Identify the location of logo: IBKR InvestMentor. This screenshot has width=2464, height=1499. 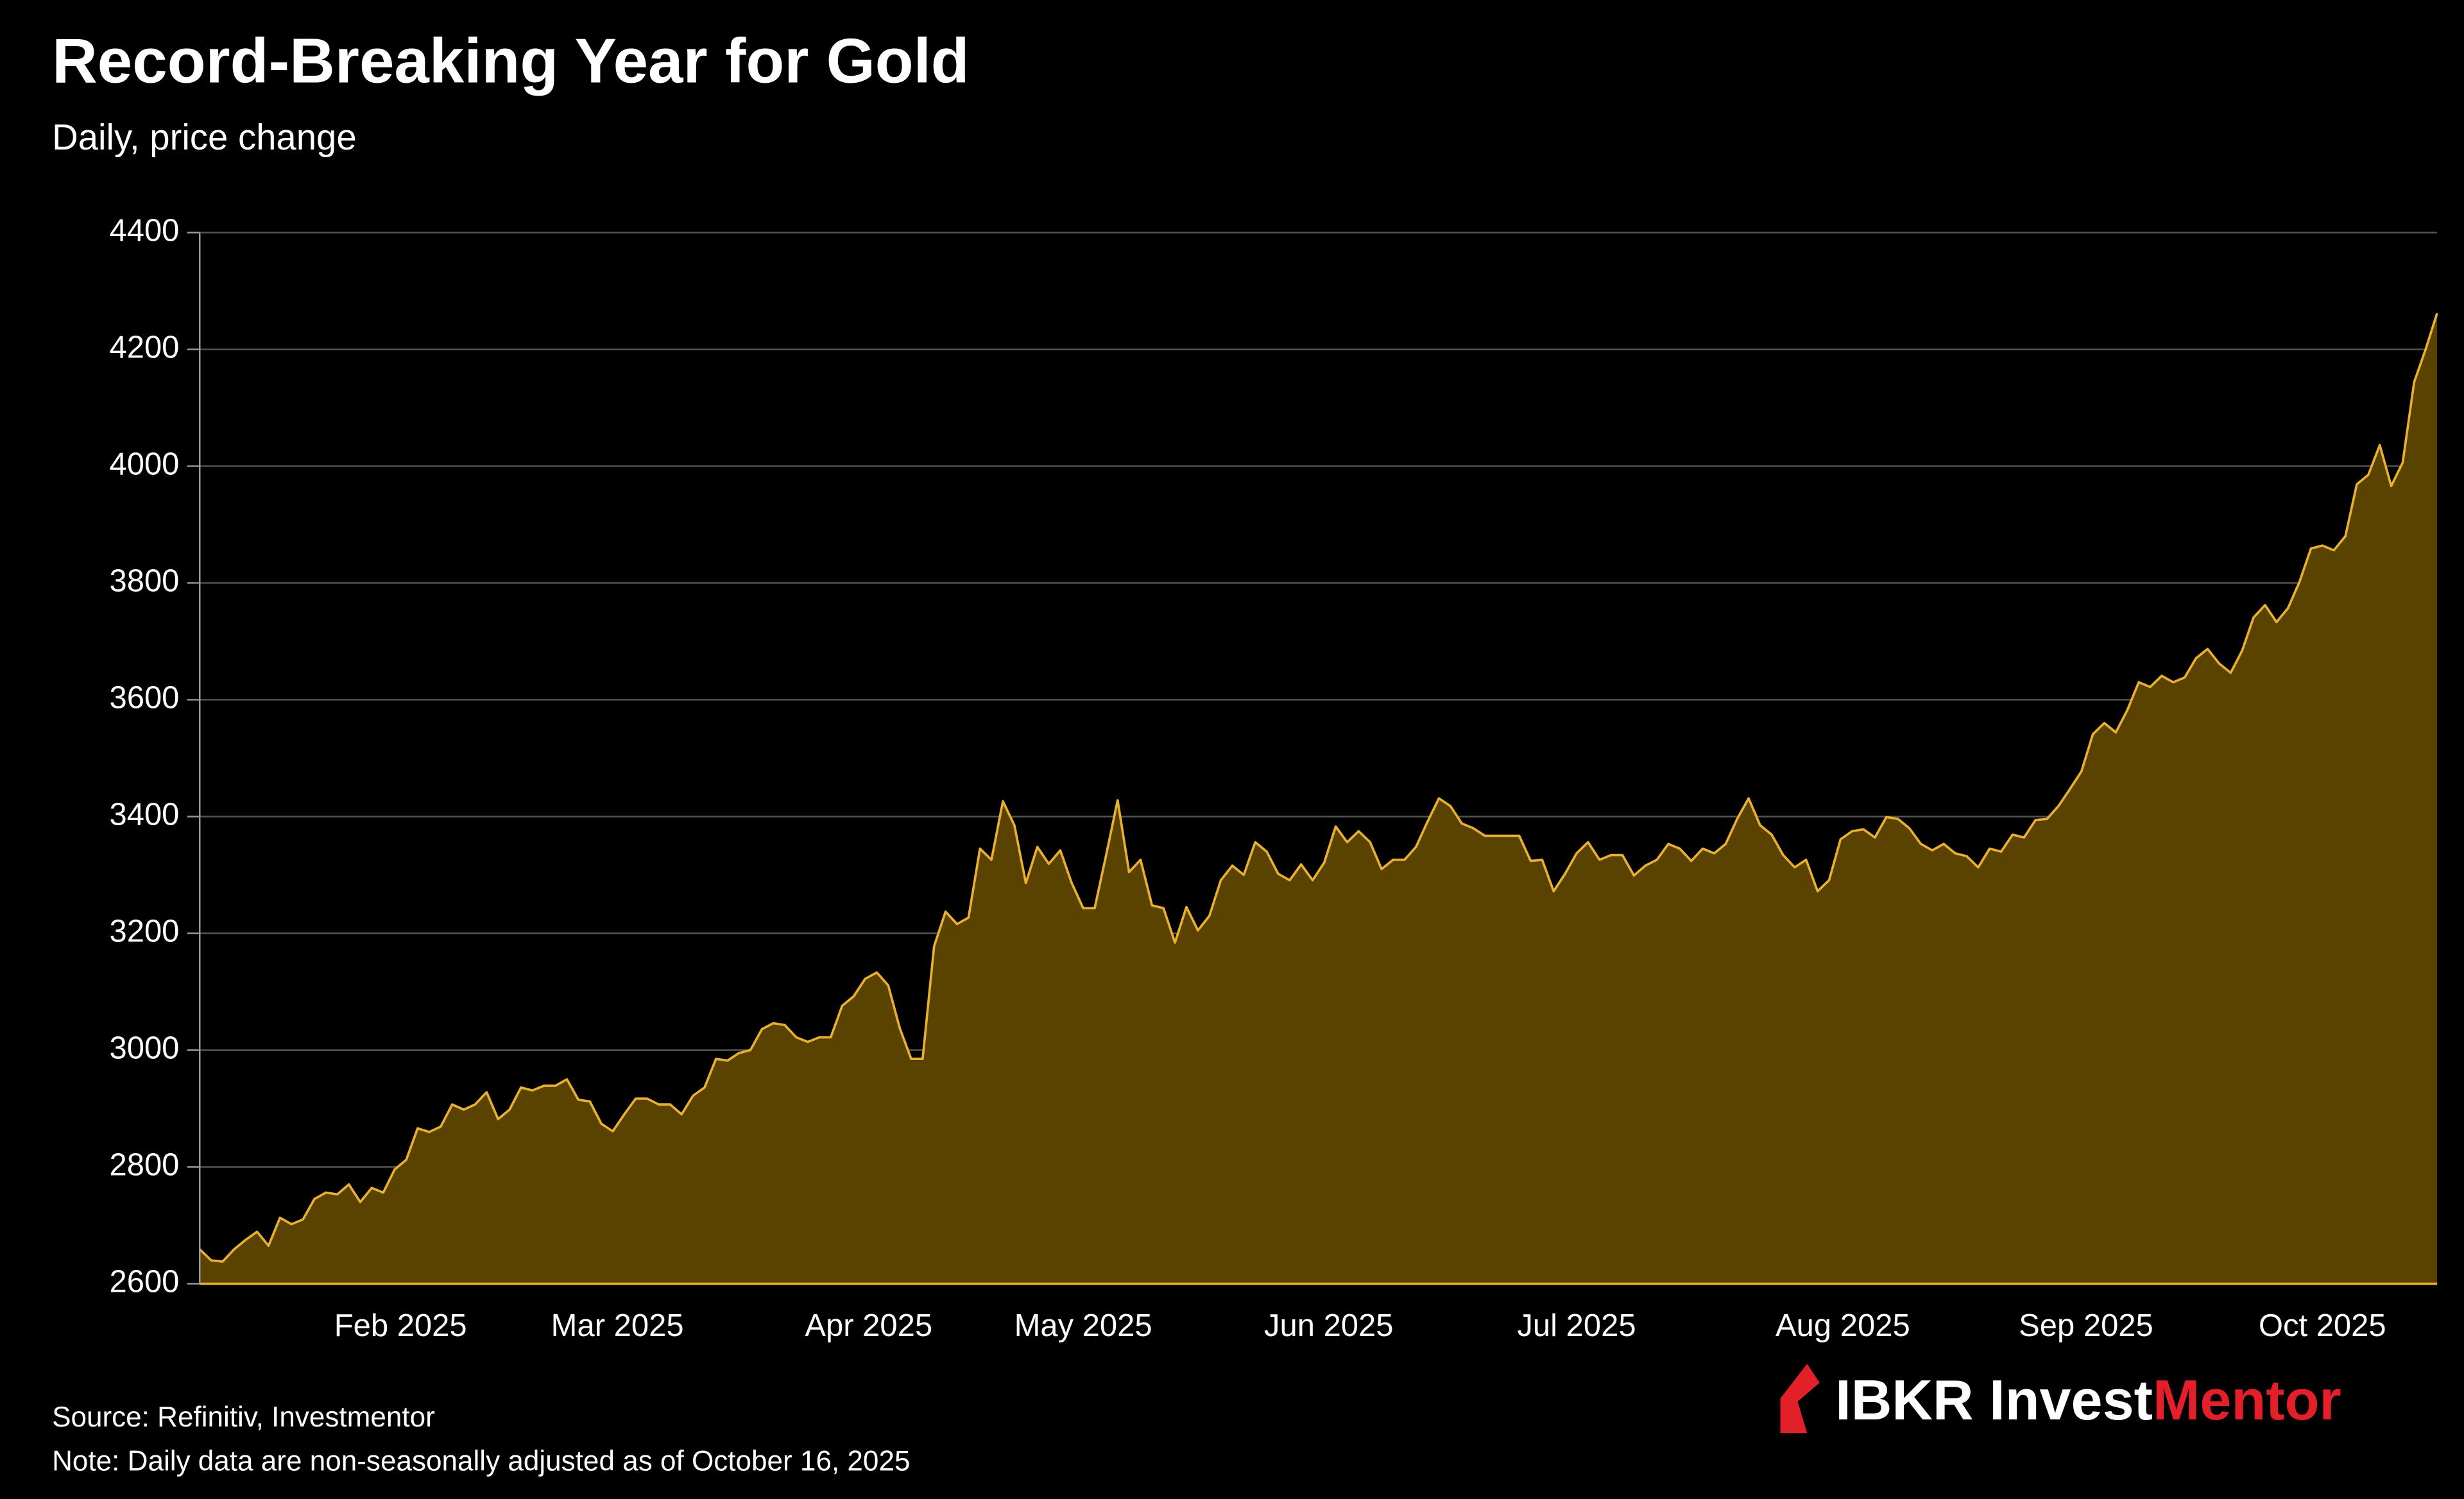
(2061, 1399).